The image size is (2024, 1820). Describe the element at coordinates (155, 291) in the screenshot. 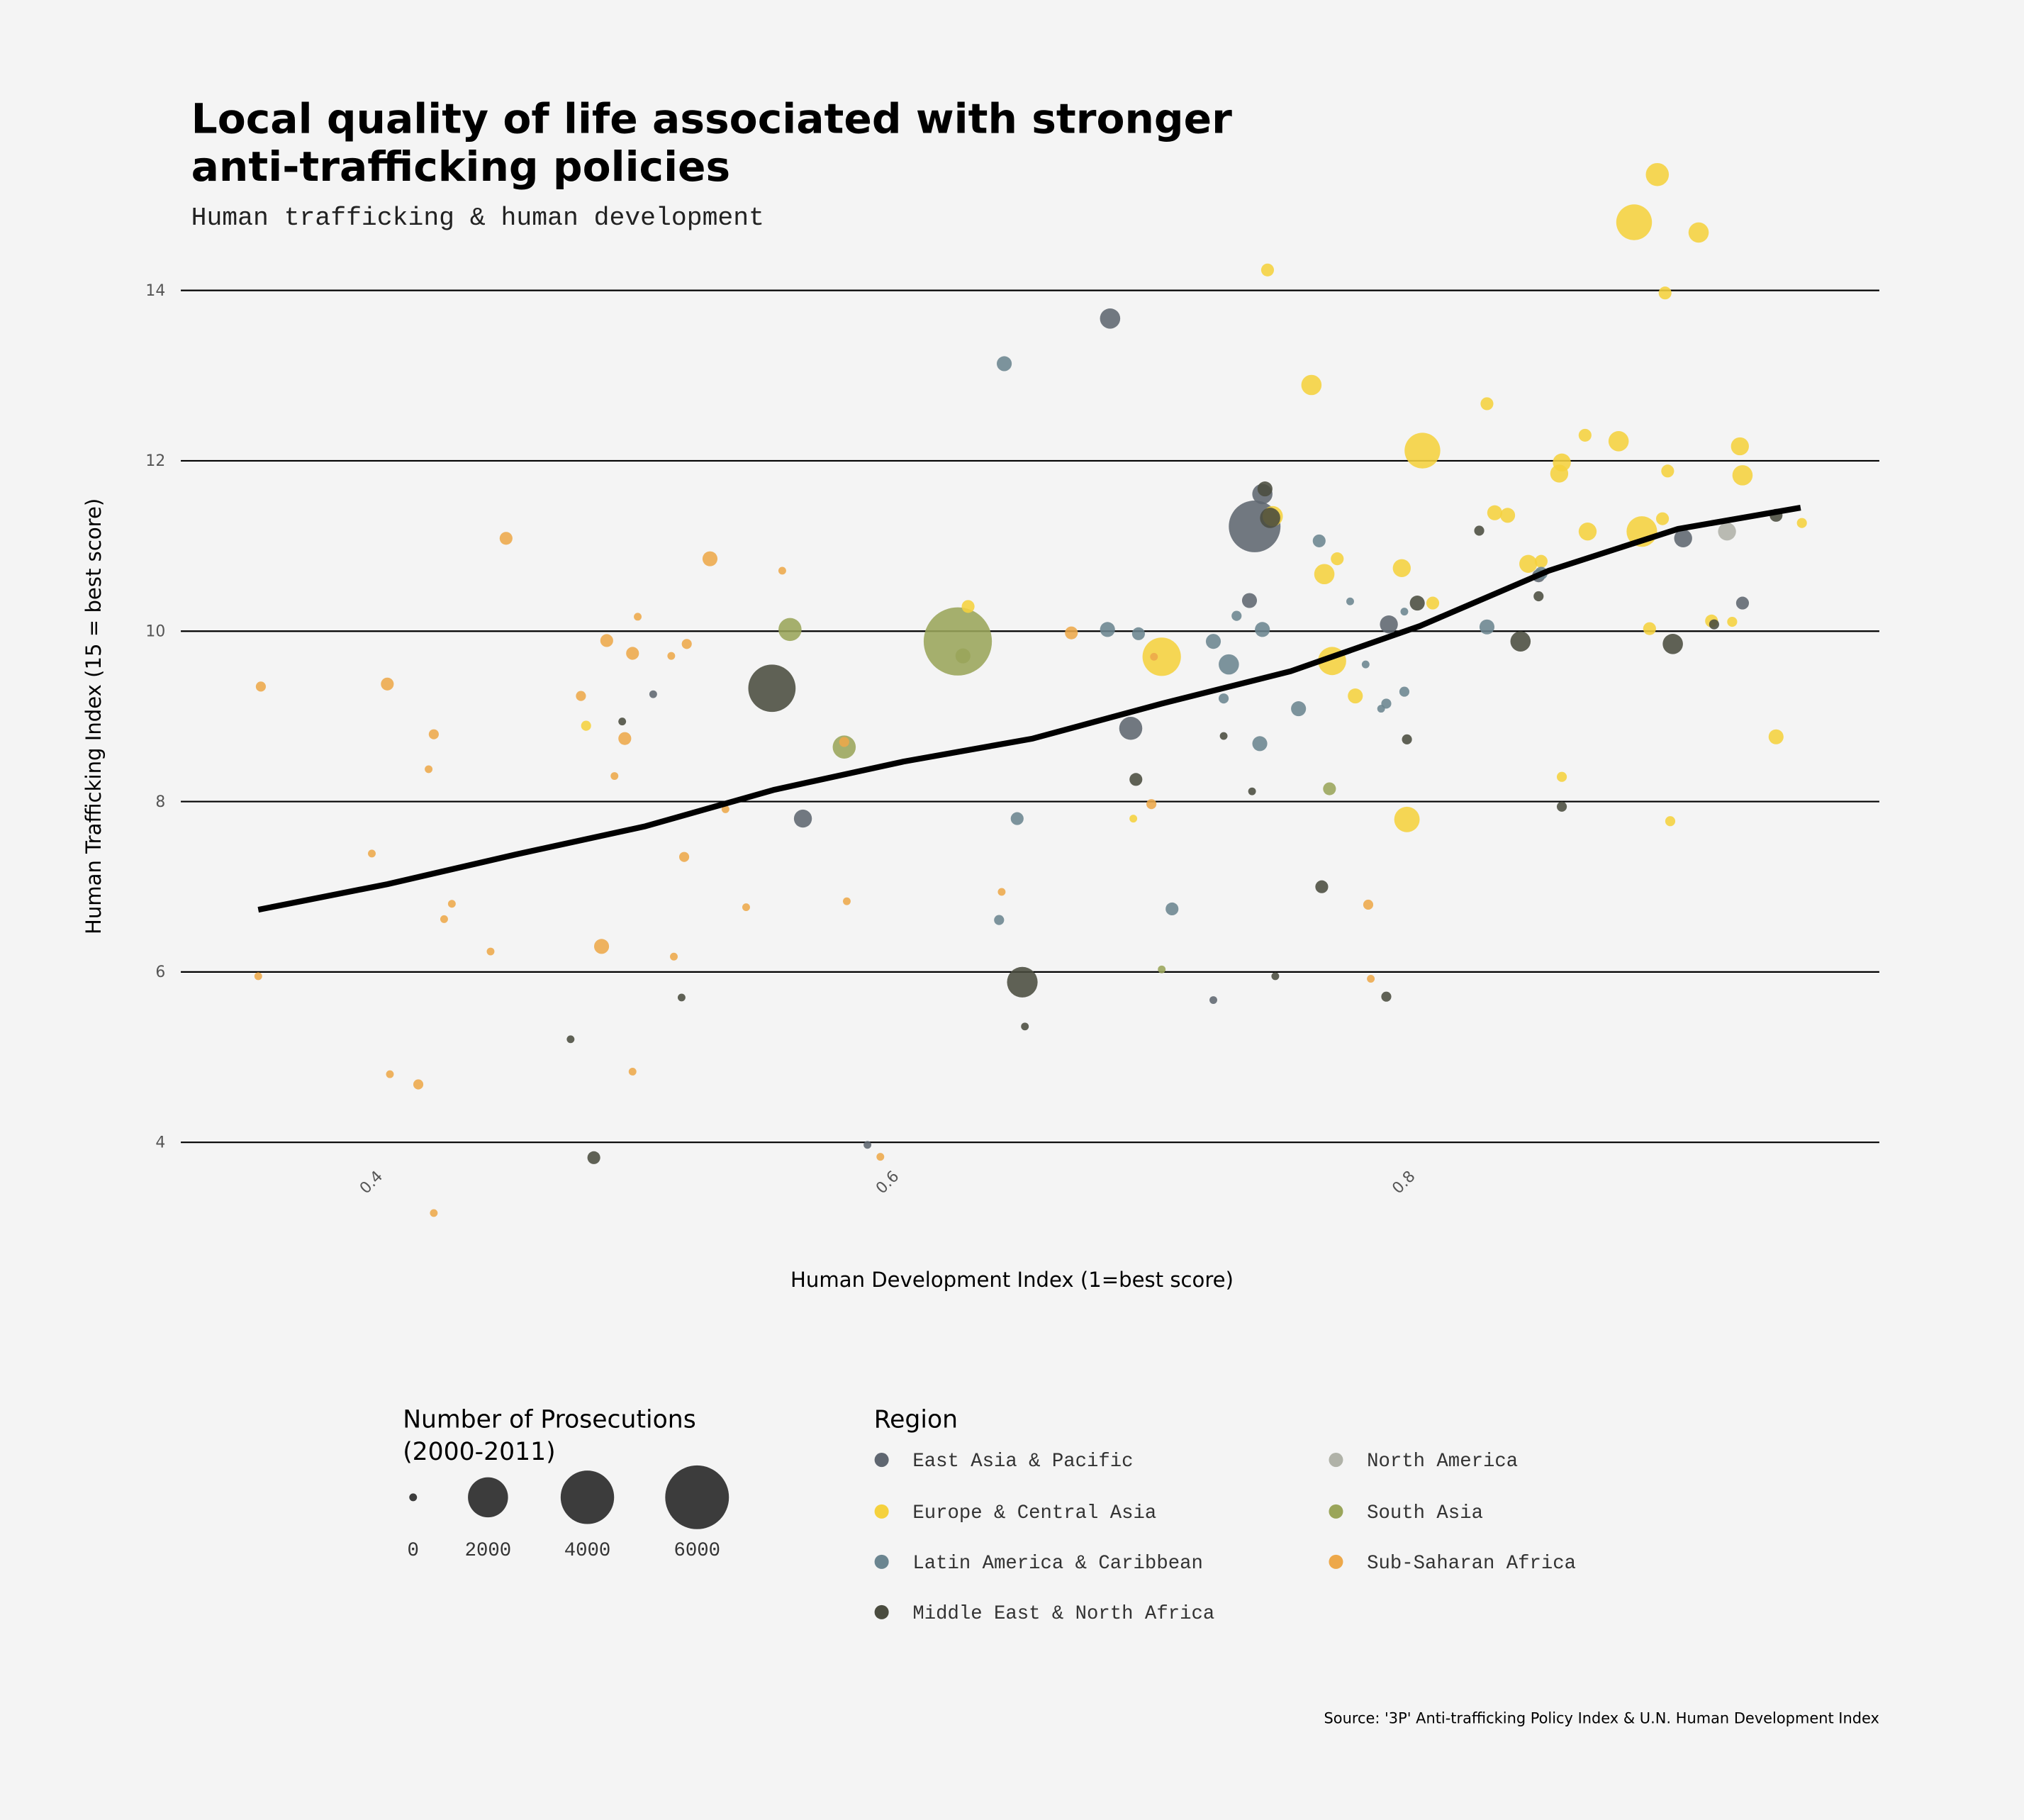

I see `y-tick-label: 14` at that location.